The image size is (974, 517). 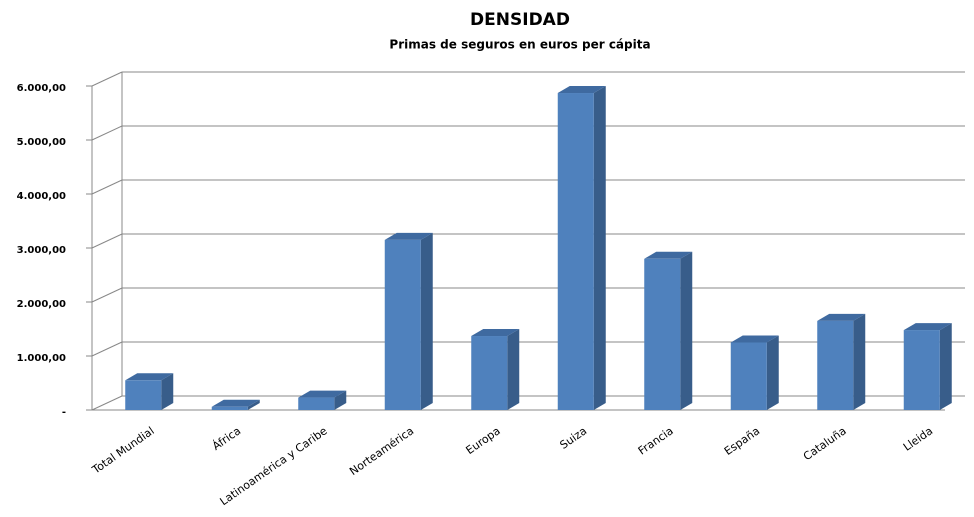 I want to click on x-tick-label: Cataluña, so click(x=825, y=443).